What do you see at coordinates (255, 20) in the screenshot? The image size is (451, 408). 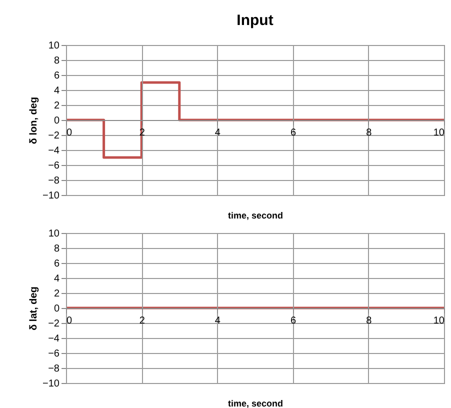 I see `chart-title: Input` at bounding box center [255, 20].